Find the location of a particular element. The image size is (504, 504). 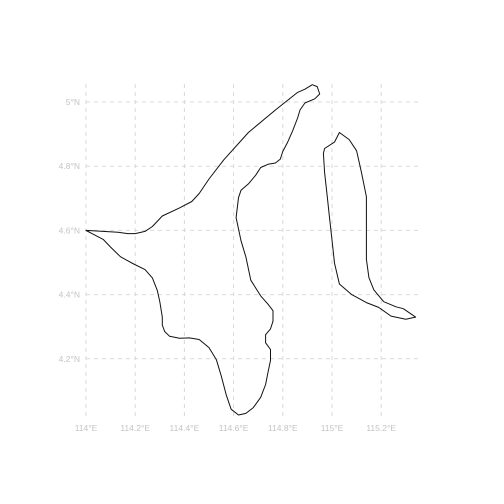

longitude-tick-label: 114.8°E is located at coordinates (283, 428).